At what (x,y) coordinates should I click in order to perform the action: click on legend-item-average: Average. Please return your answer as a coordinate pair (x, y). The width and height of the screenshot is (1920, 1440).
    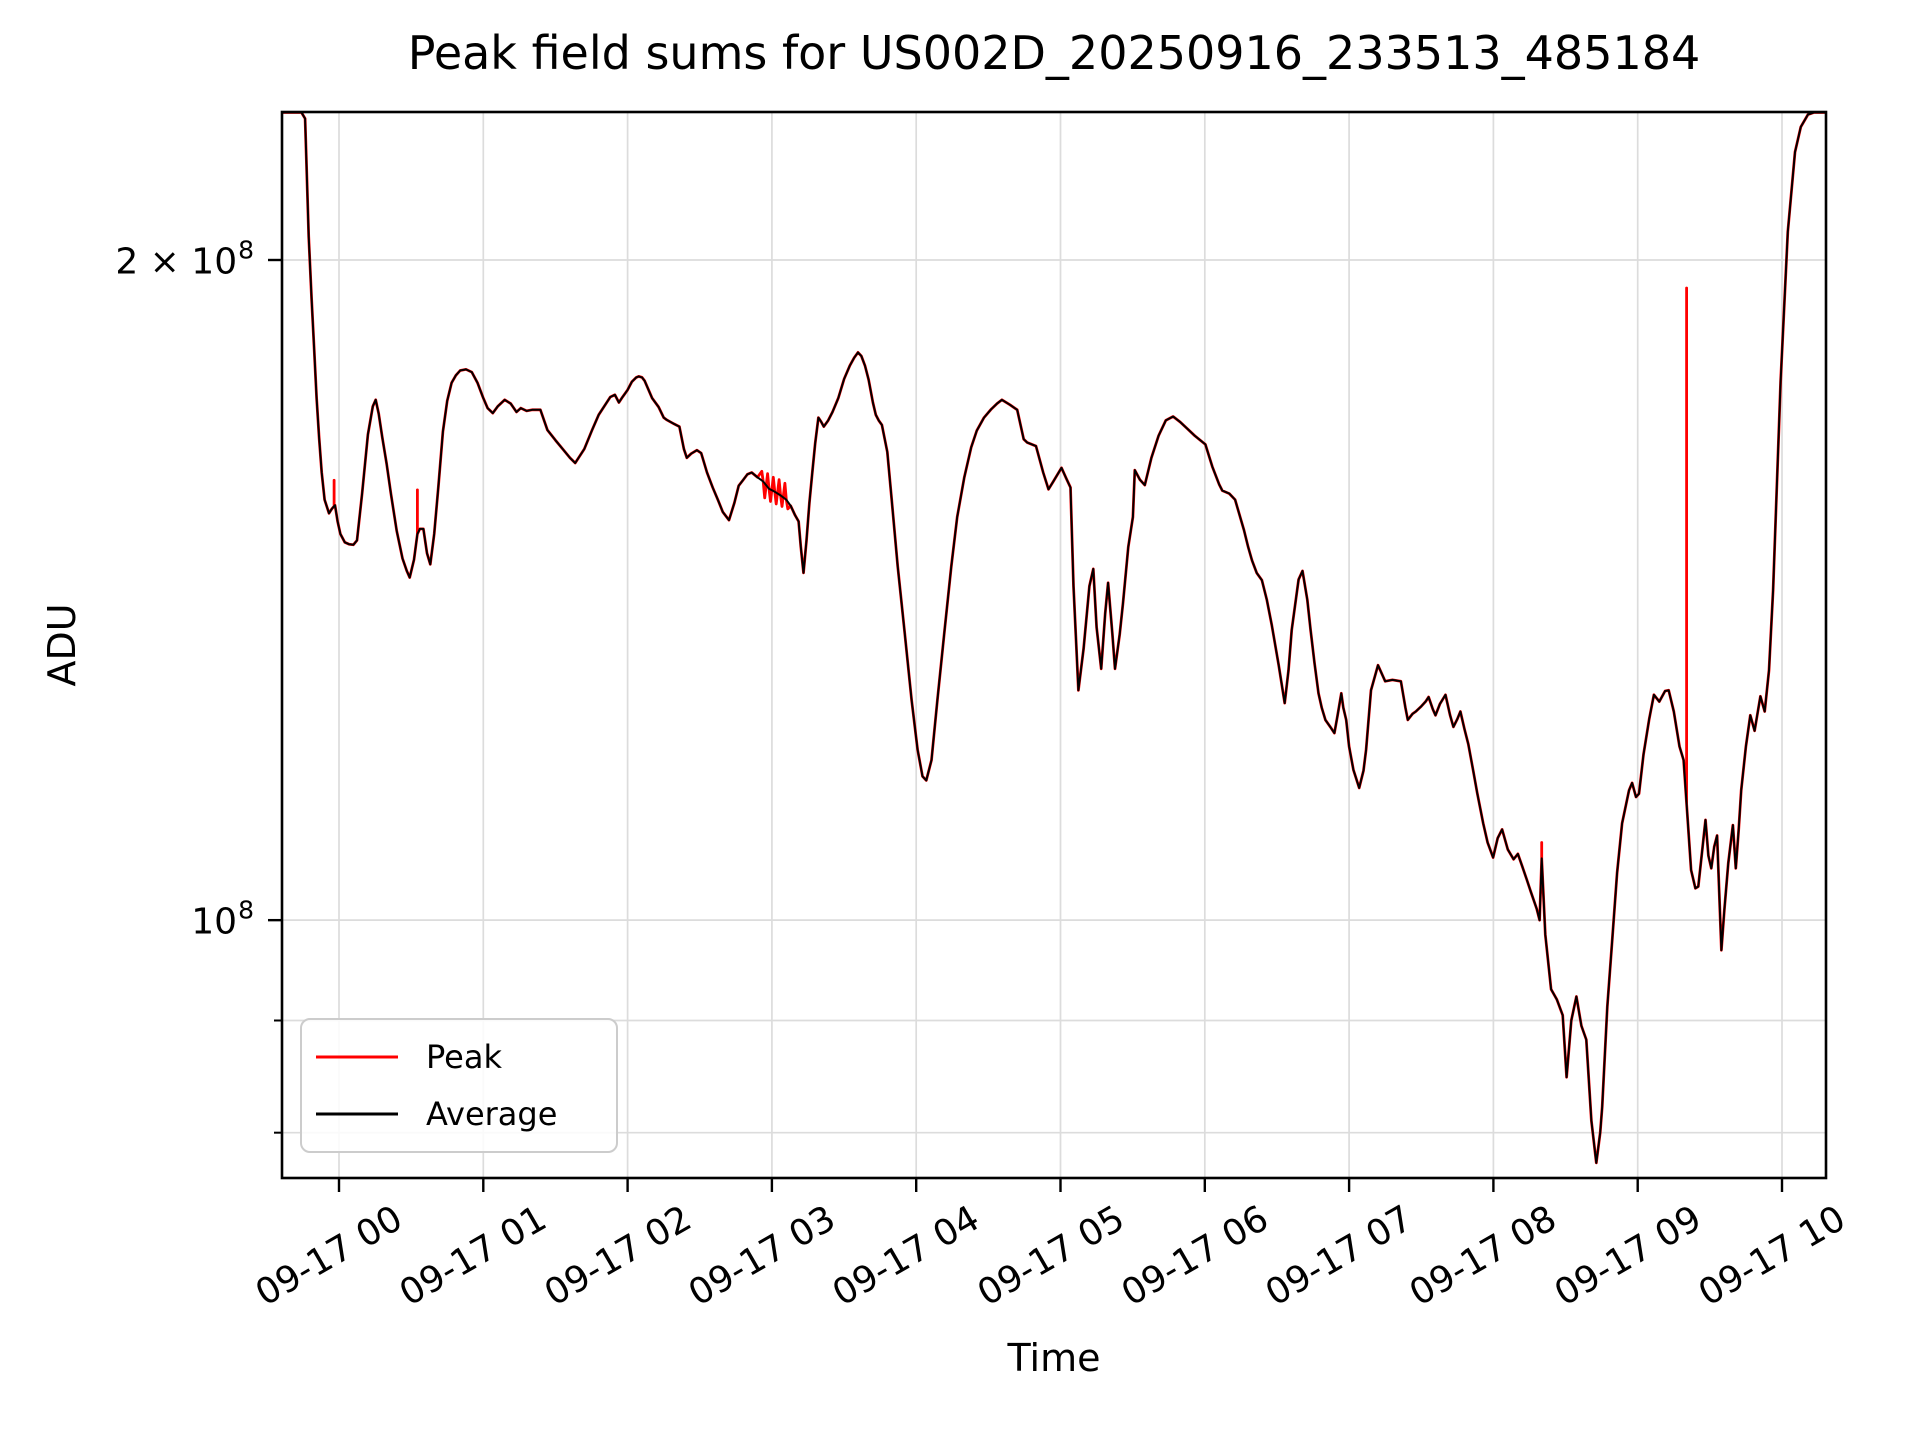
    Looking at the image, I should click on (459, 1114).